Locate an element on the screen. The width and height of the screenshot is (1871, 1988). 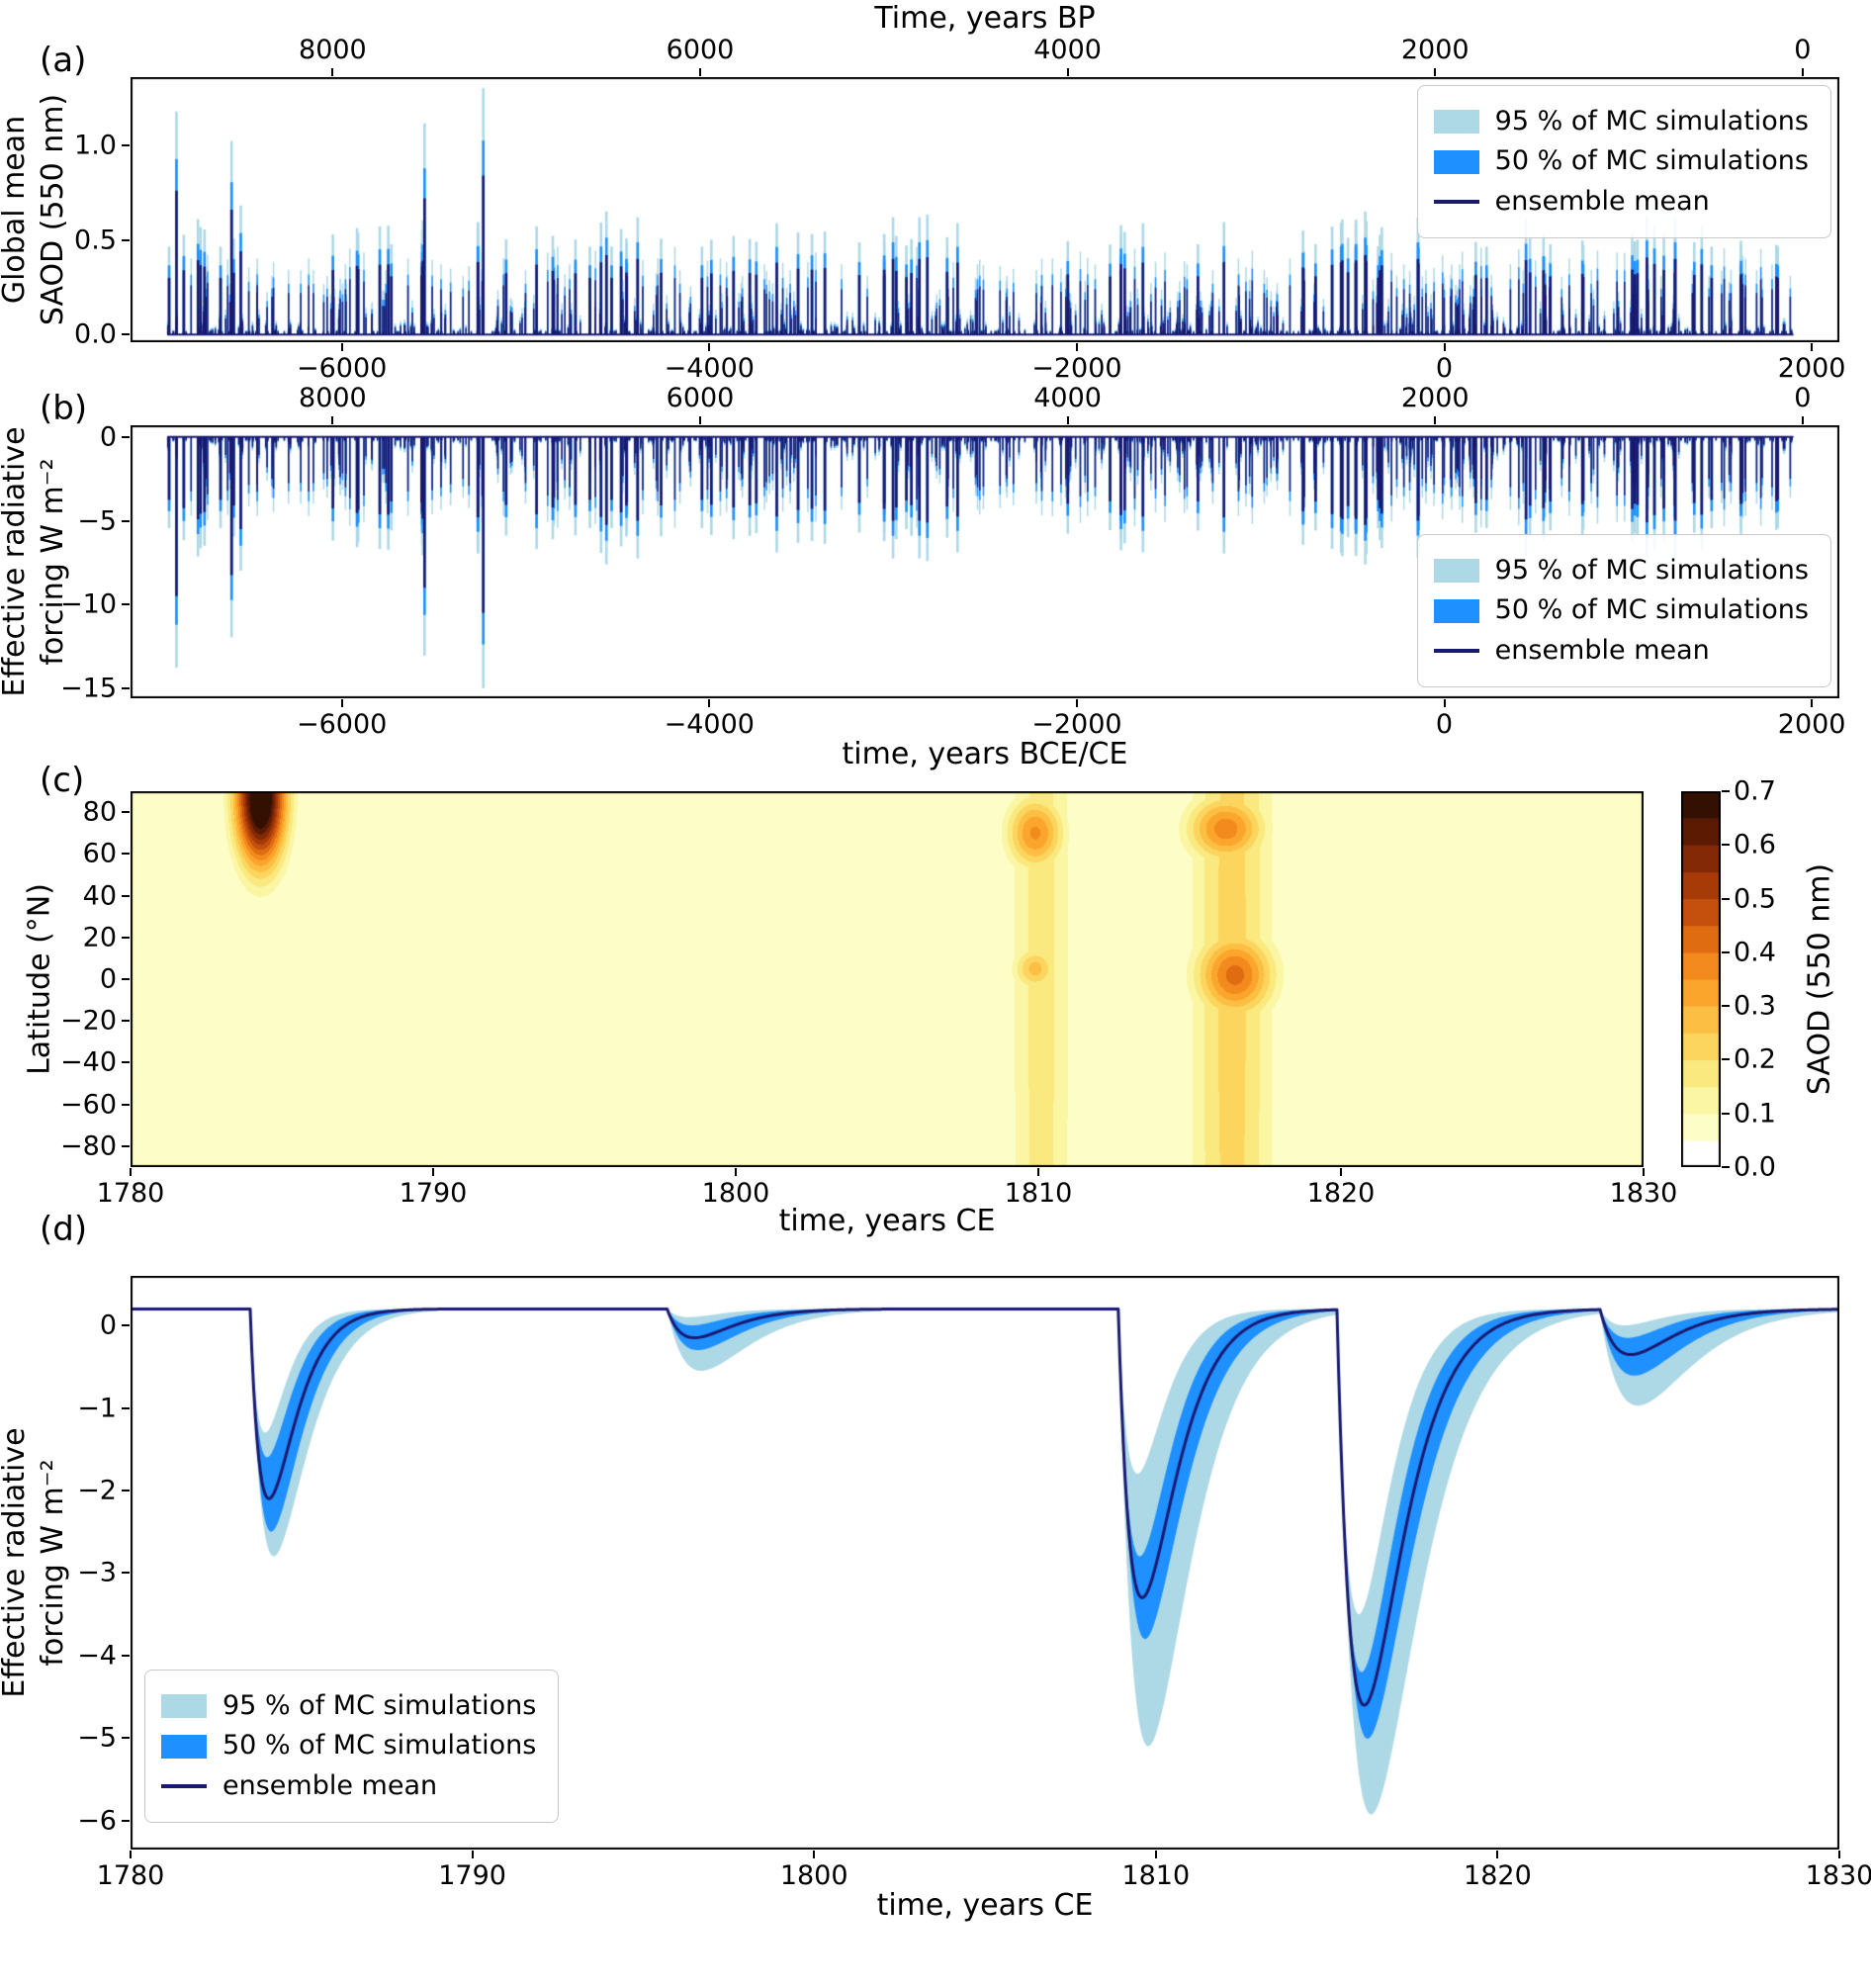
y-tick-label: −20 is located at coordinates (88, 1021).